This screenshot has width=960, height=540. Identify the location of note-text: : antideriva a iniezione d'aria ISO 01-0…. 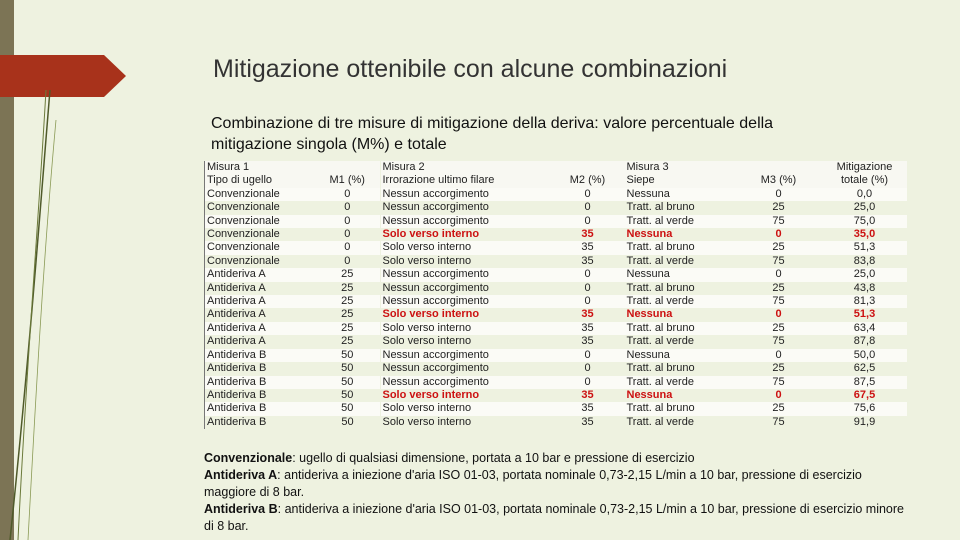
(554, 517).